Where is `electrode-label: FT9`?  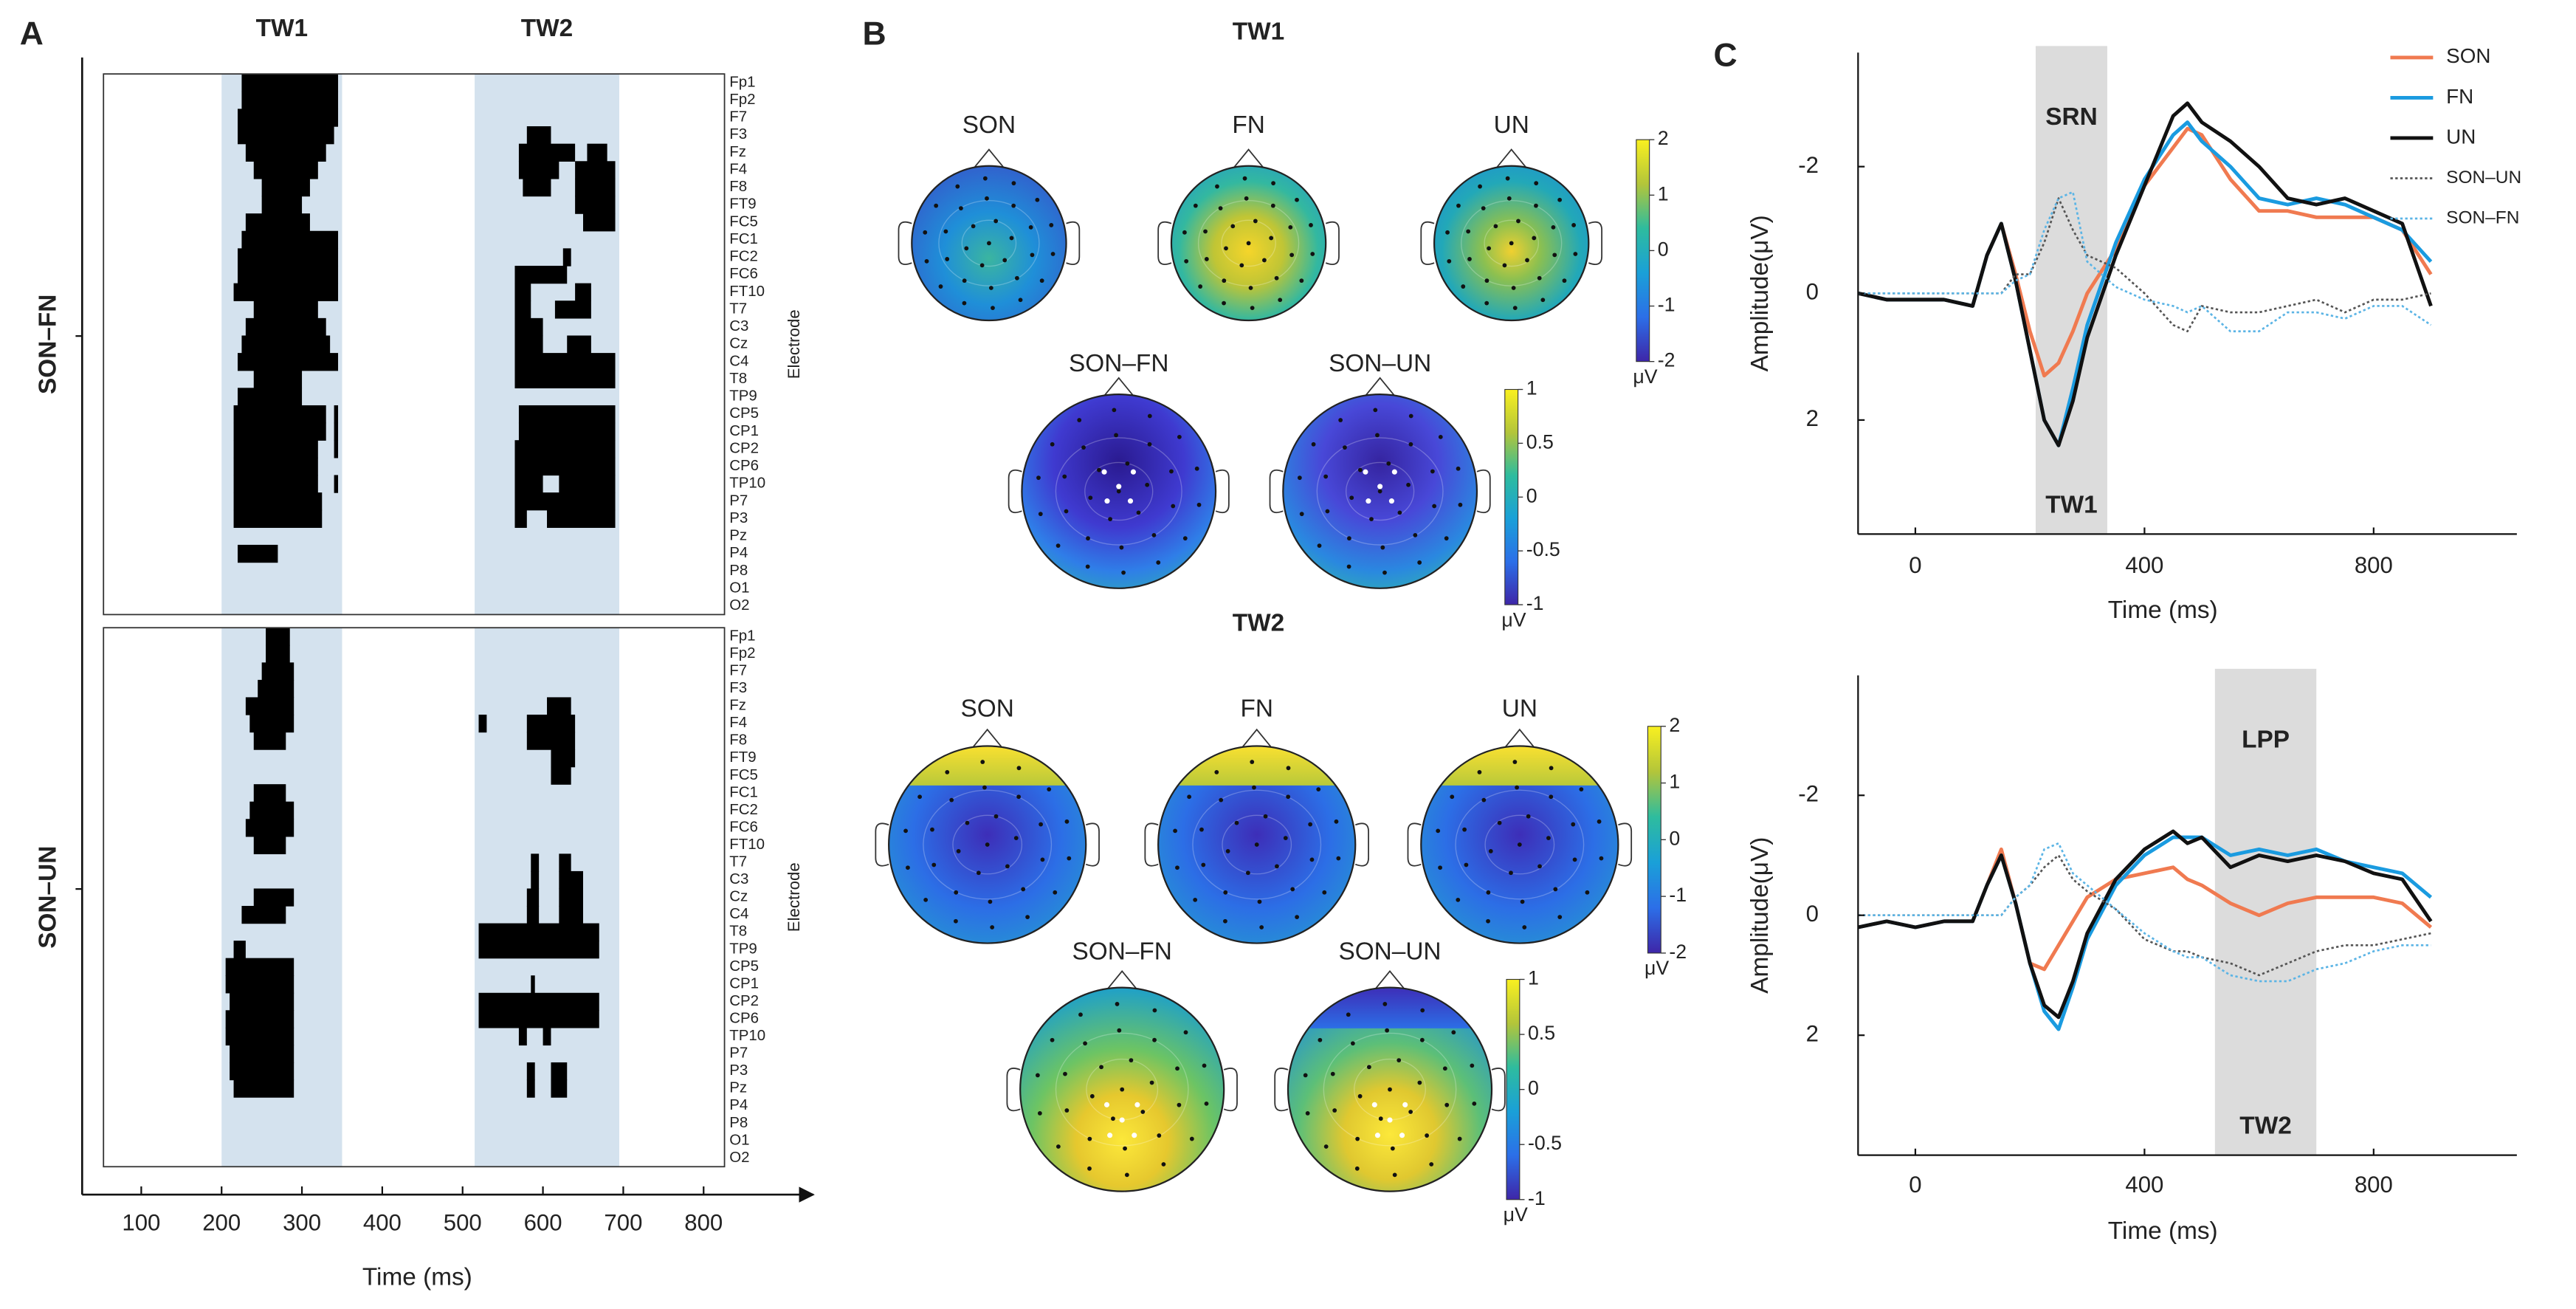 electrode-label: FT9 is located at coordinates (743, 205).